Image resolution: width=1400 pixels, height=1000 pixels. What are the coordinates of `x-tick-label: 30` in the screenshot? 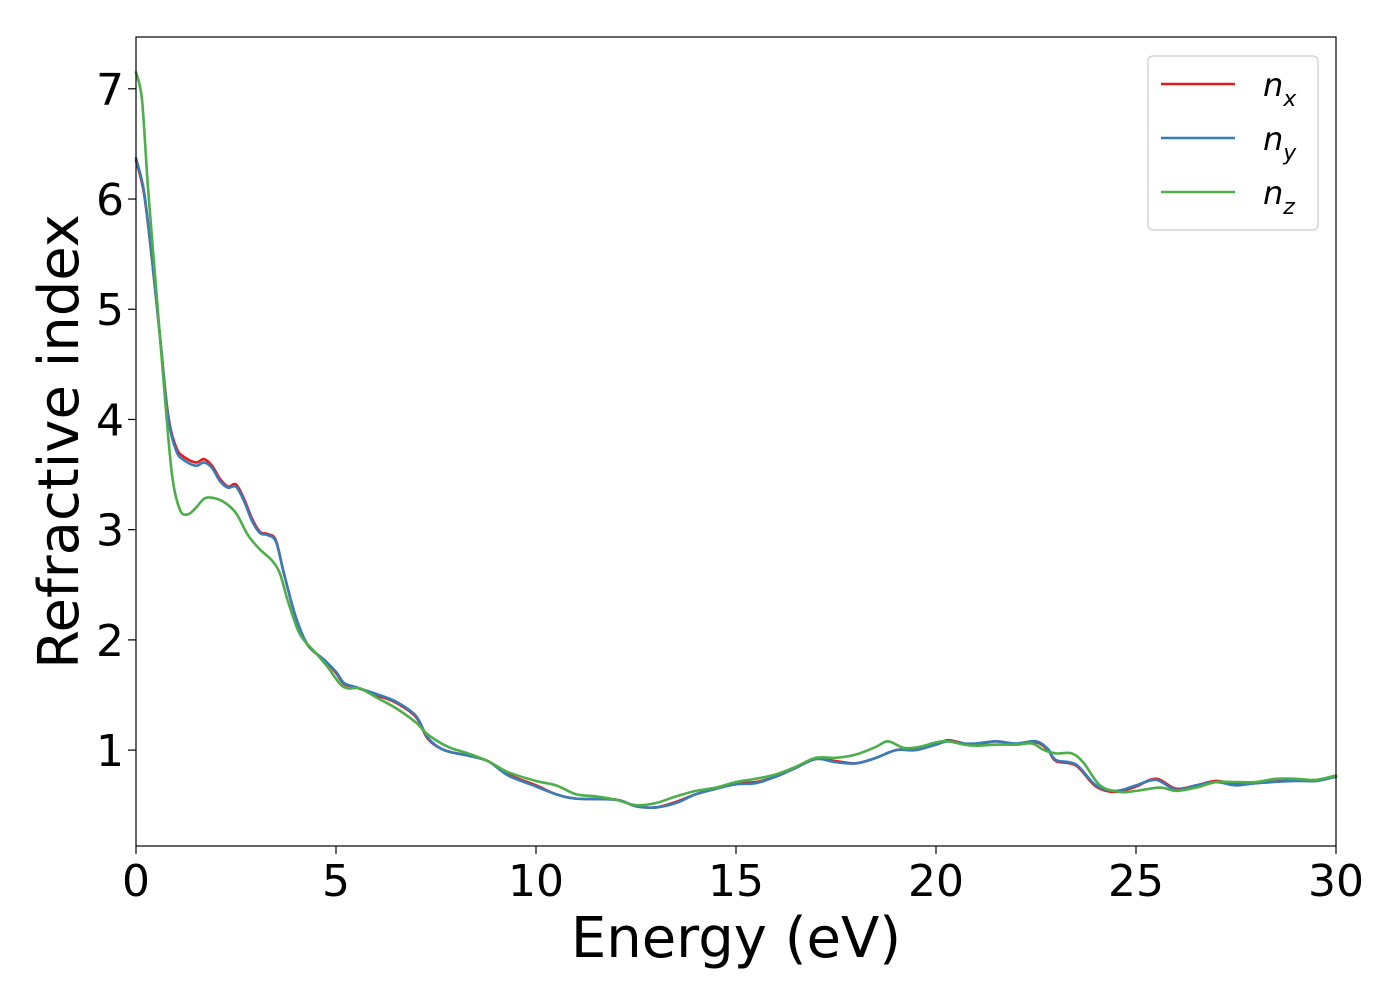 It's located at (1336, 881).